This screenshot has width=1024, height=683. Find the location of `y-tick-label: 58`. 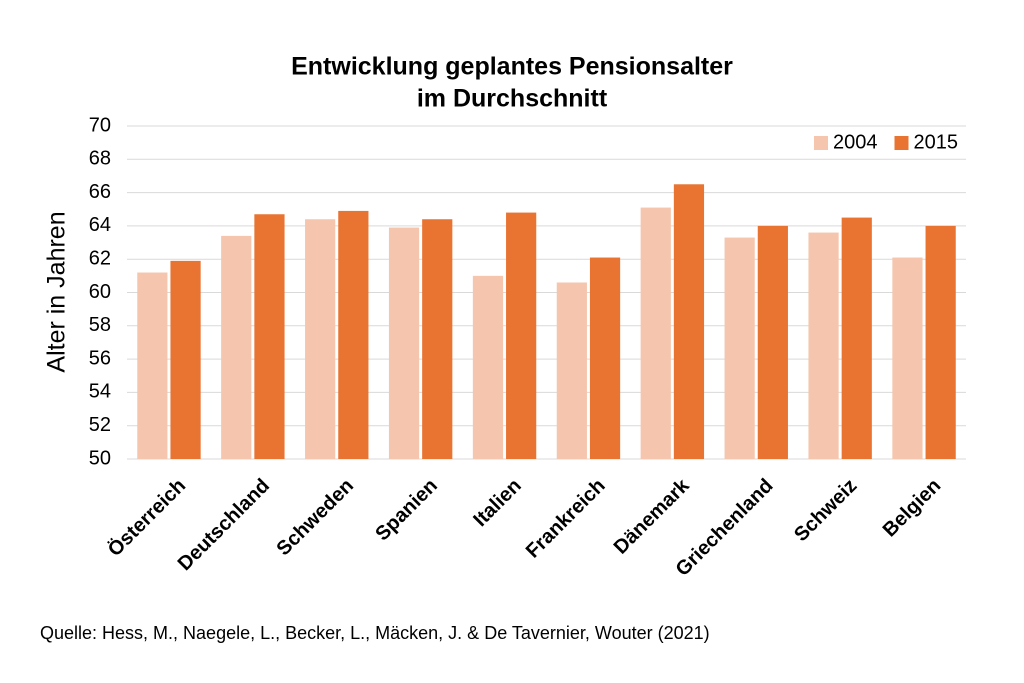

y-tick-label: 58 is located at coordinates (100, 325).